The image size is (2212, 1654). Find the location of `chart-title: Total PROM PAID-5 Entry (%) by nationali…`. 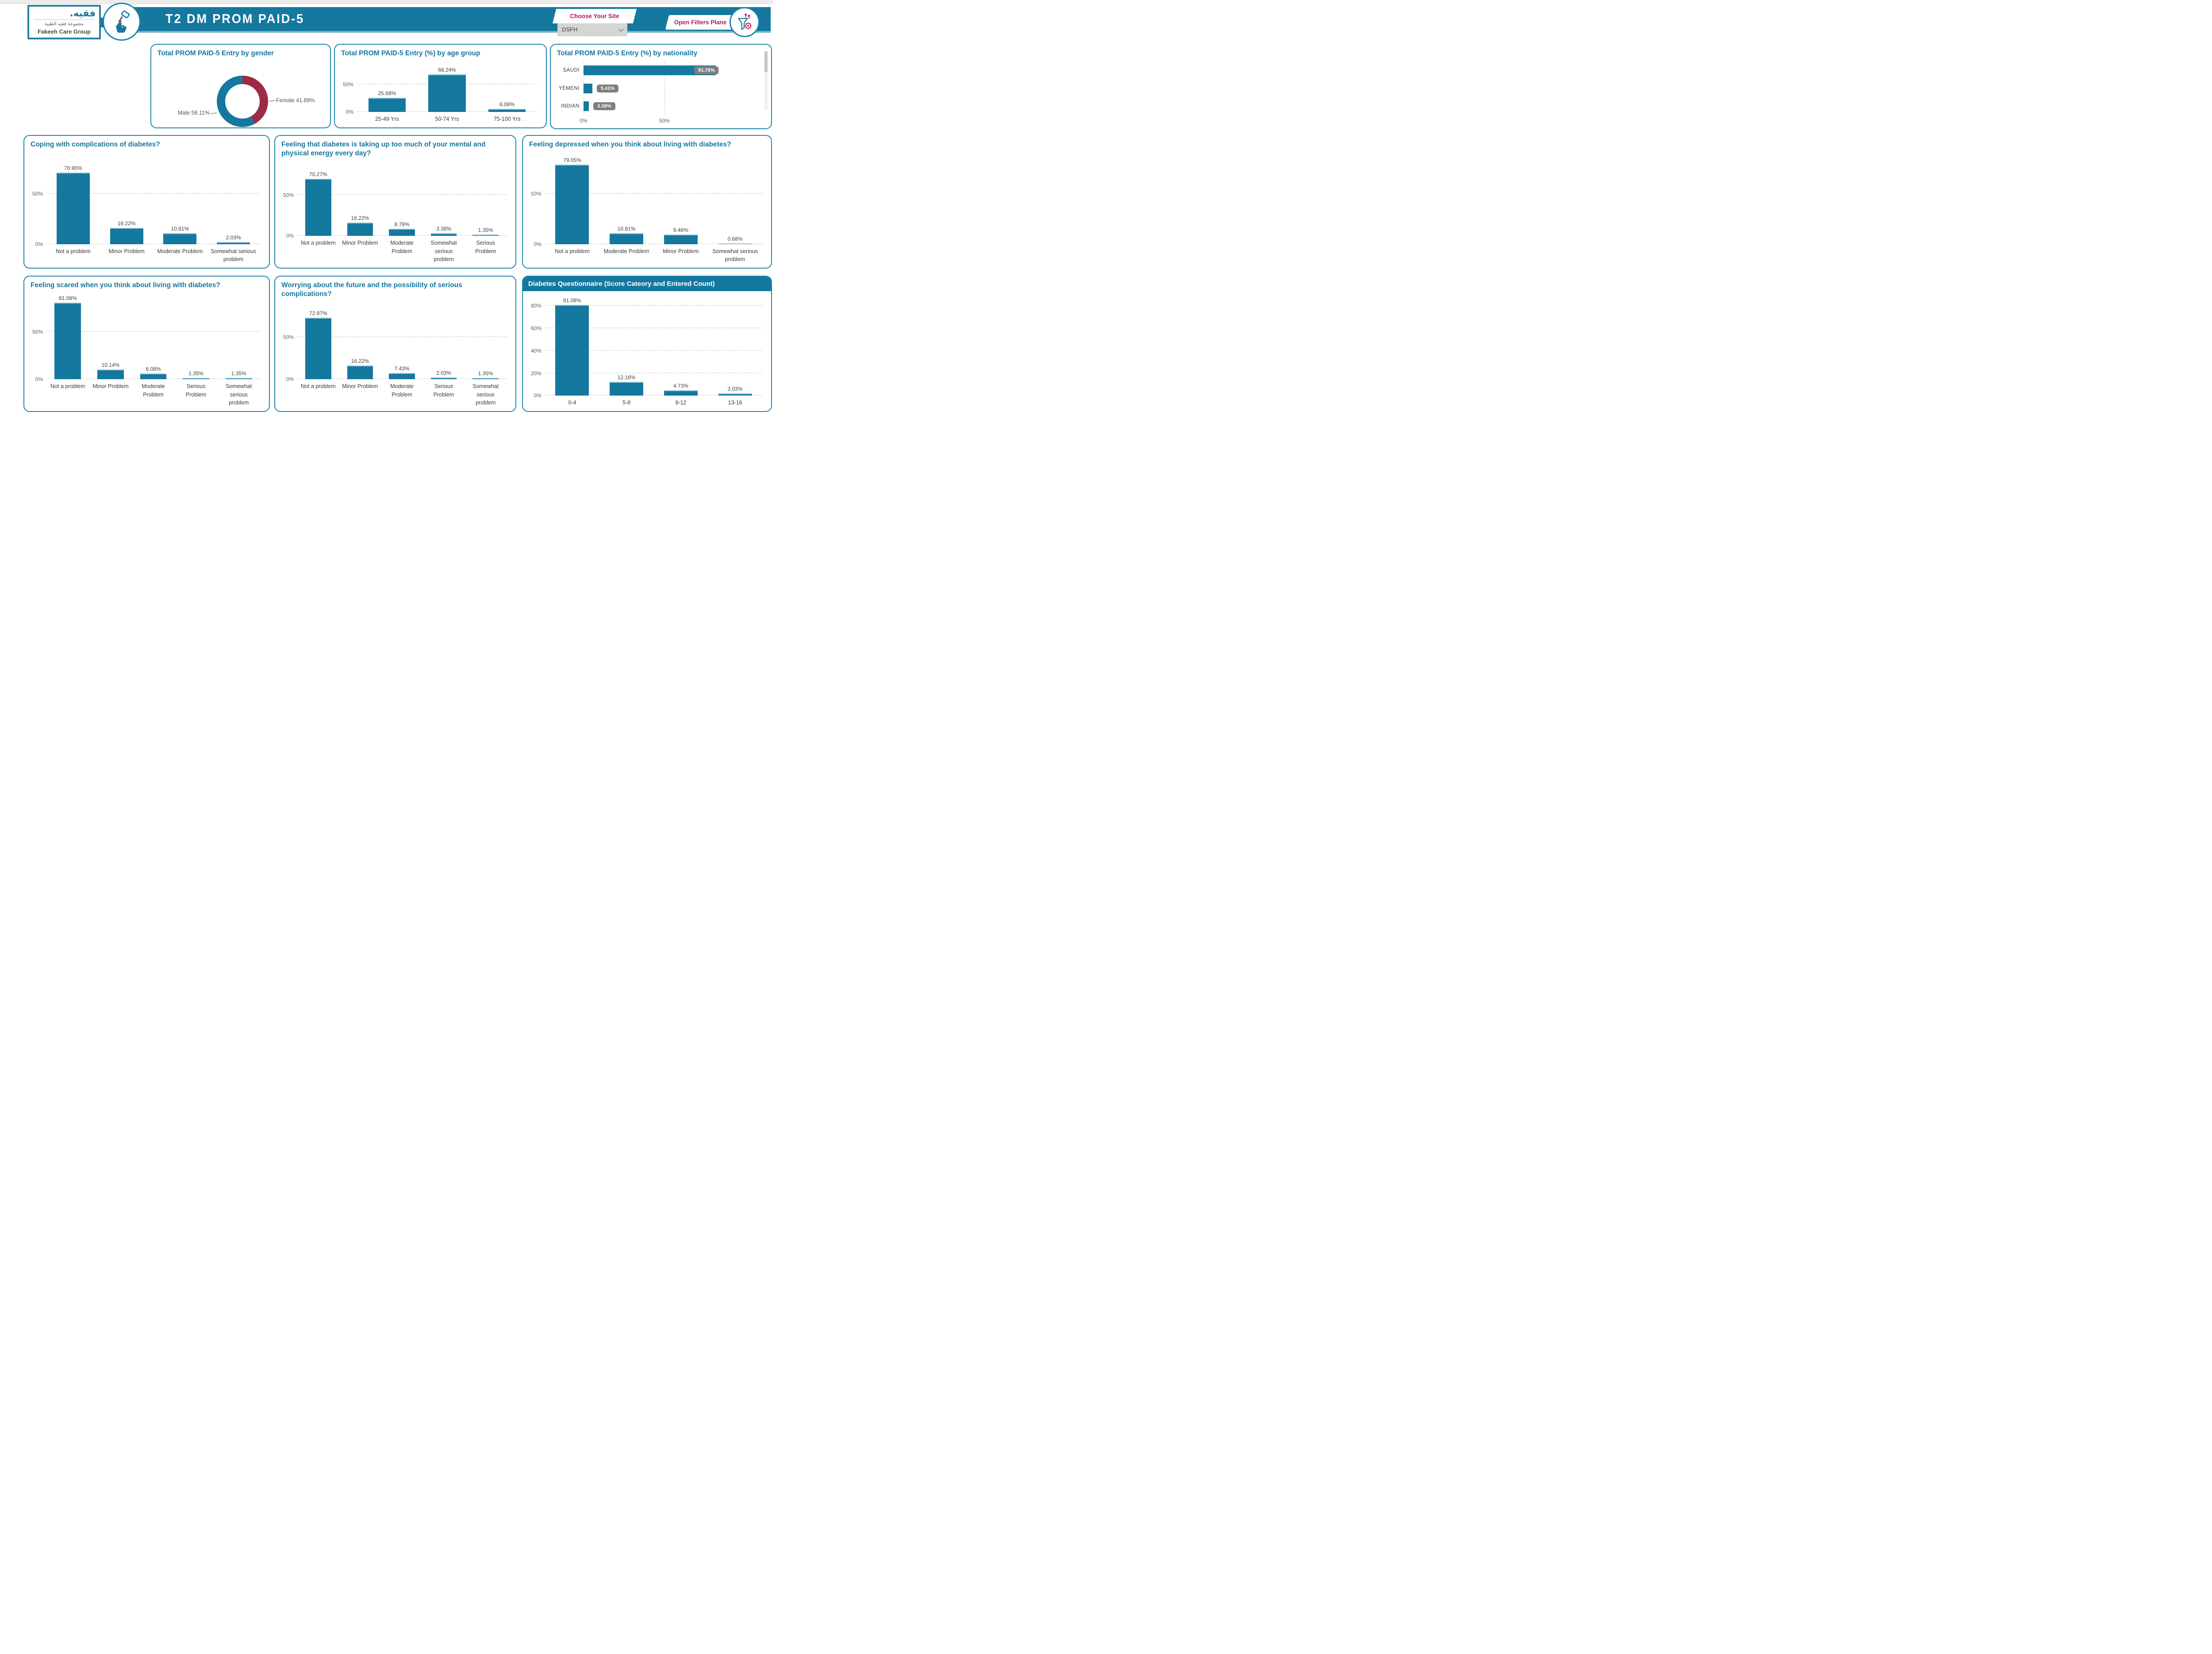

chart-title: Total PROM PAID-5 Entry (%) by nationali… is located at coordinates (628, 53).